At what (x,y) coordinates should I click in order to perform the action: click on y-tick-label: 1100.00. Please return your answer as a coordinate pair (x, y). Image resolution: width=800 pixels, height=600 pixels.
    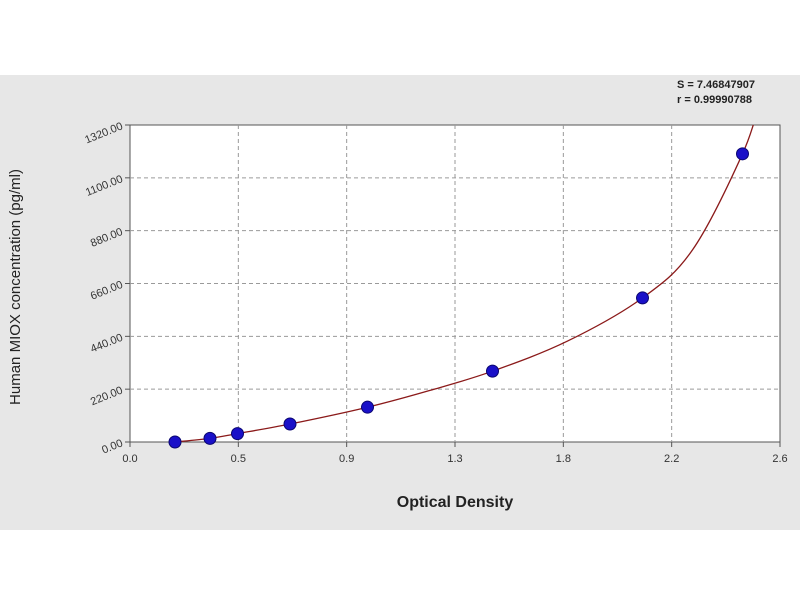
    Looking at the image, I should click on (104, 186).